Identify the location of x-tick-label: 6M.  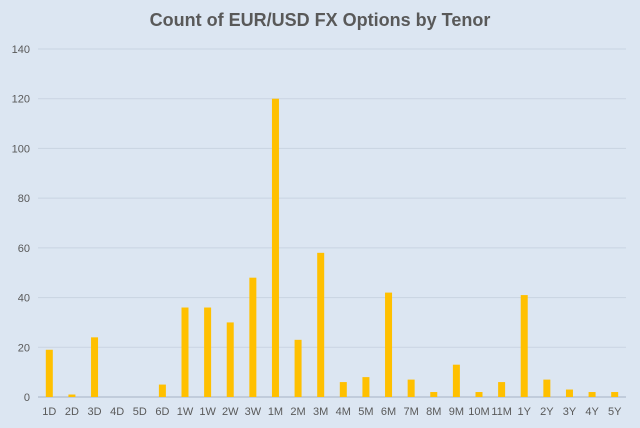
(388, 412).